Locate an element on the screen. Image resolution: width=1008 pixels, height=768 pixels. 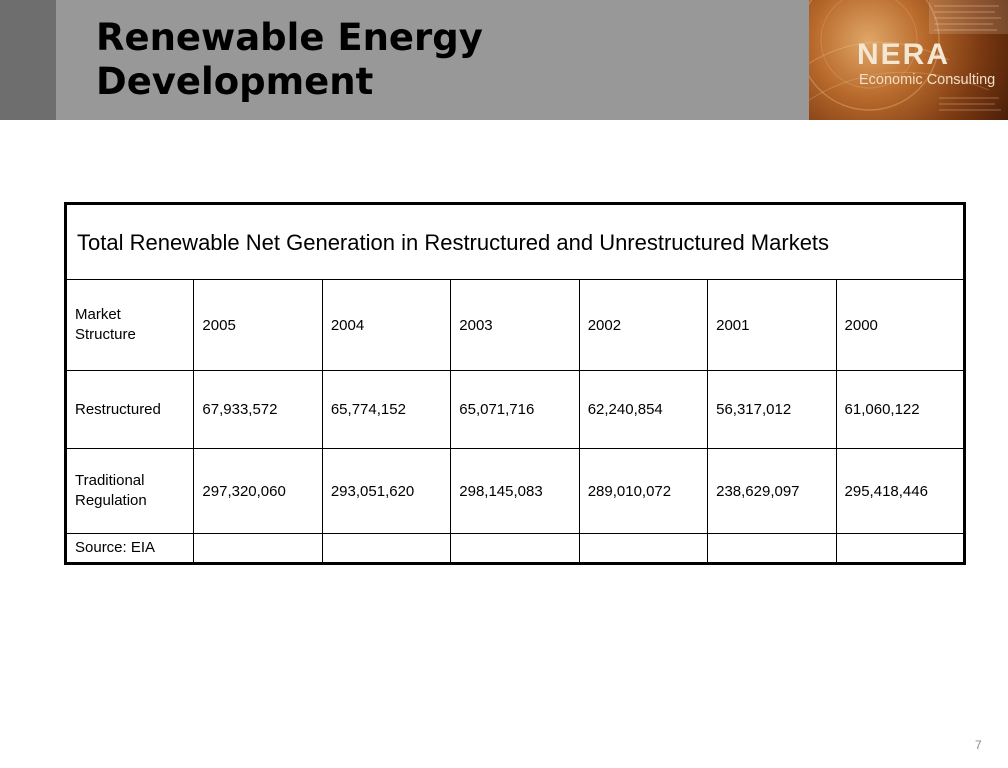
value-cell: 61,060,122 is located at coordinates (900, 409).